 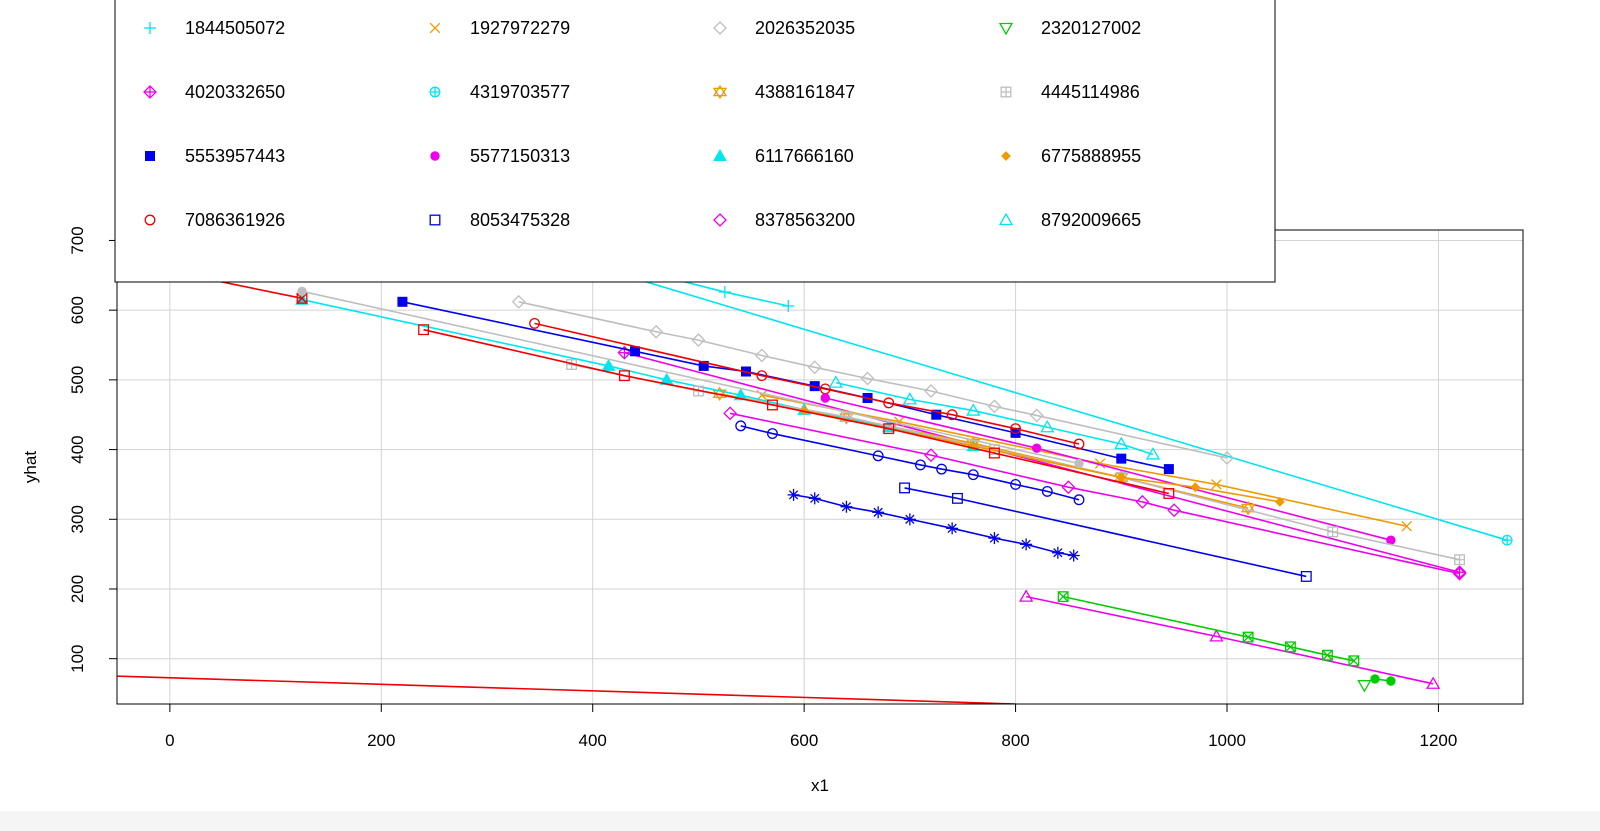 I want to click on x-tick-label: 800, so click(x=1015, y=740).